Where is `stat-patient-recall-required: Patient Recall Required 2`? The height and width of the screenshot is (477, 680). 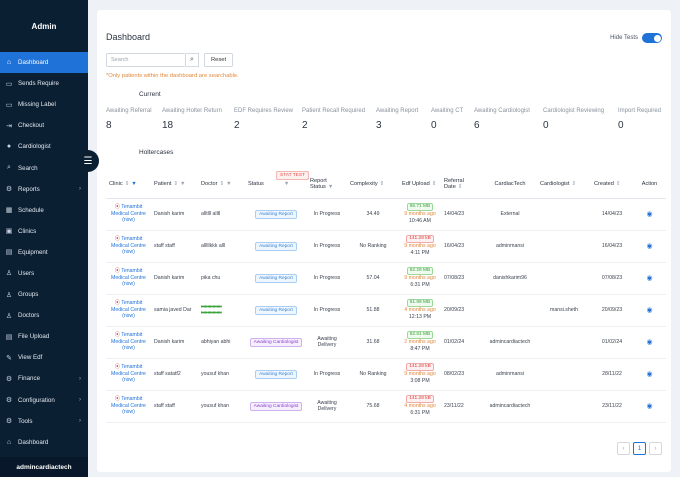
stat-patient-recall-required: Patient Recall Required 2 is located at coordinates (333, 119).